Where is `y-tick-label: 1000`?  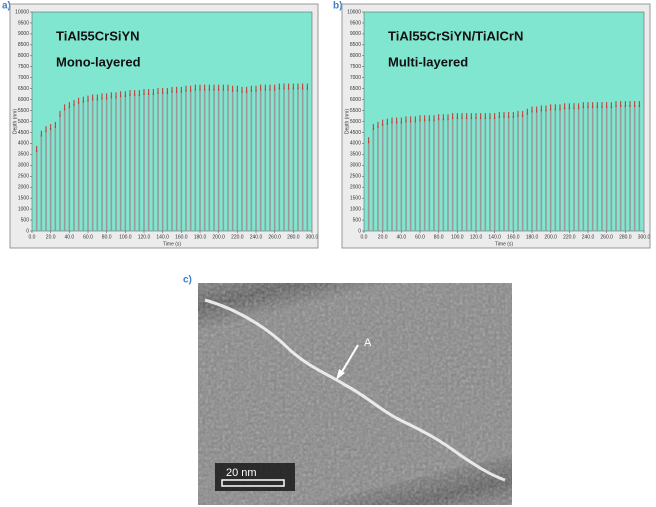 y-tick-label: 1000 is located at coordinates (355, 209).